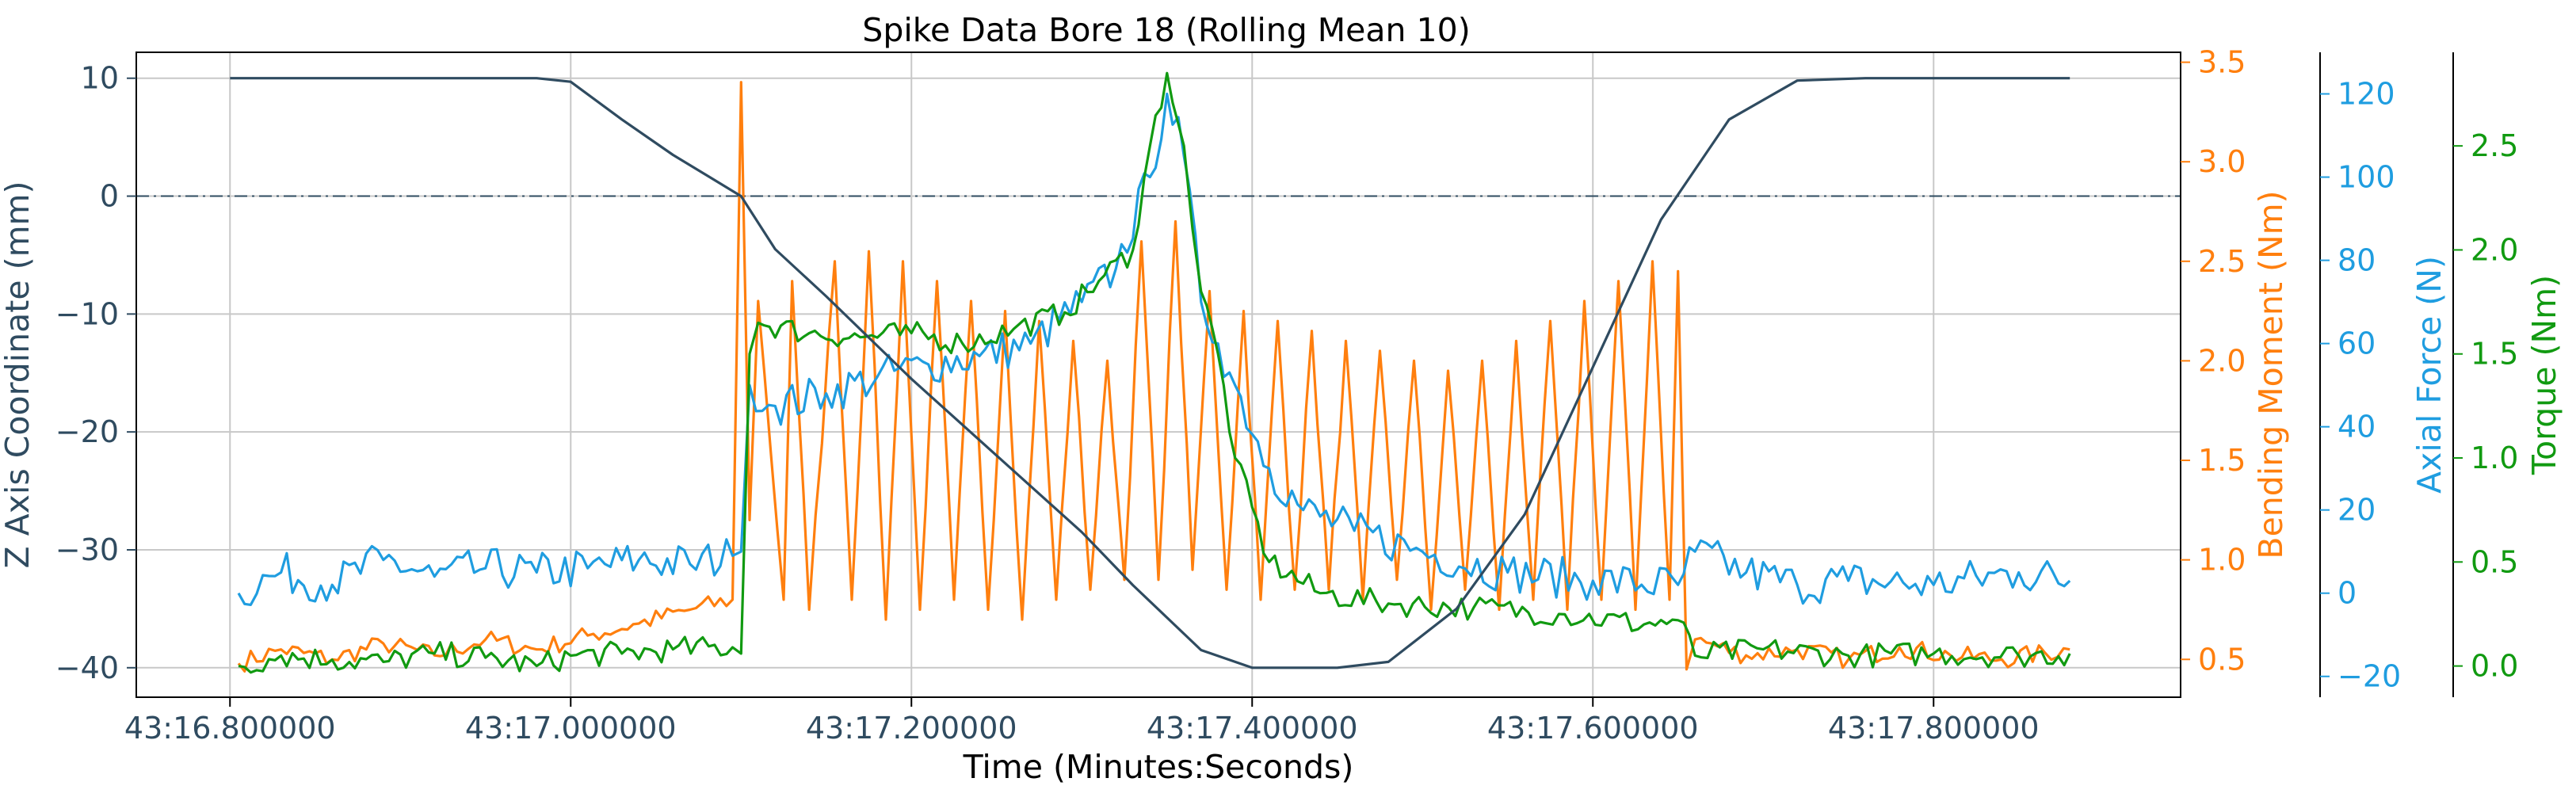 This screenshot has width=2576, height=801. What do you see at coordinates (2356, 260) in the screenshot?
I see `axial-tick-label-5: 80` at bounding box center [2356, 260].